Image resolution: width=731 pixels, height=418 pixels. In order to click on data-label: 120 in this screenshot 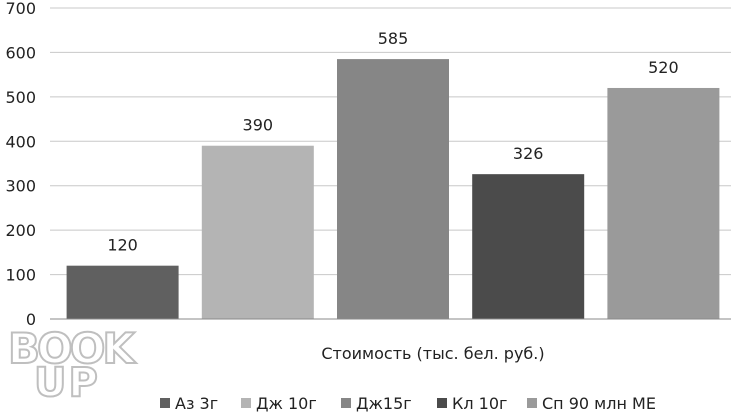, I will do `click(122, 245)`.